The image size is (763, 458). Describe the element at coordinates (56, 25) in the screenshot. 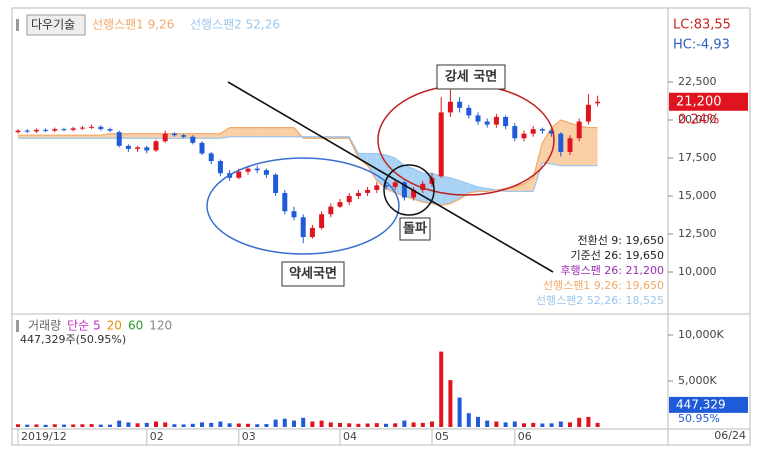

I see `stock-box` at that location.